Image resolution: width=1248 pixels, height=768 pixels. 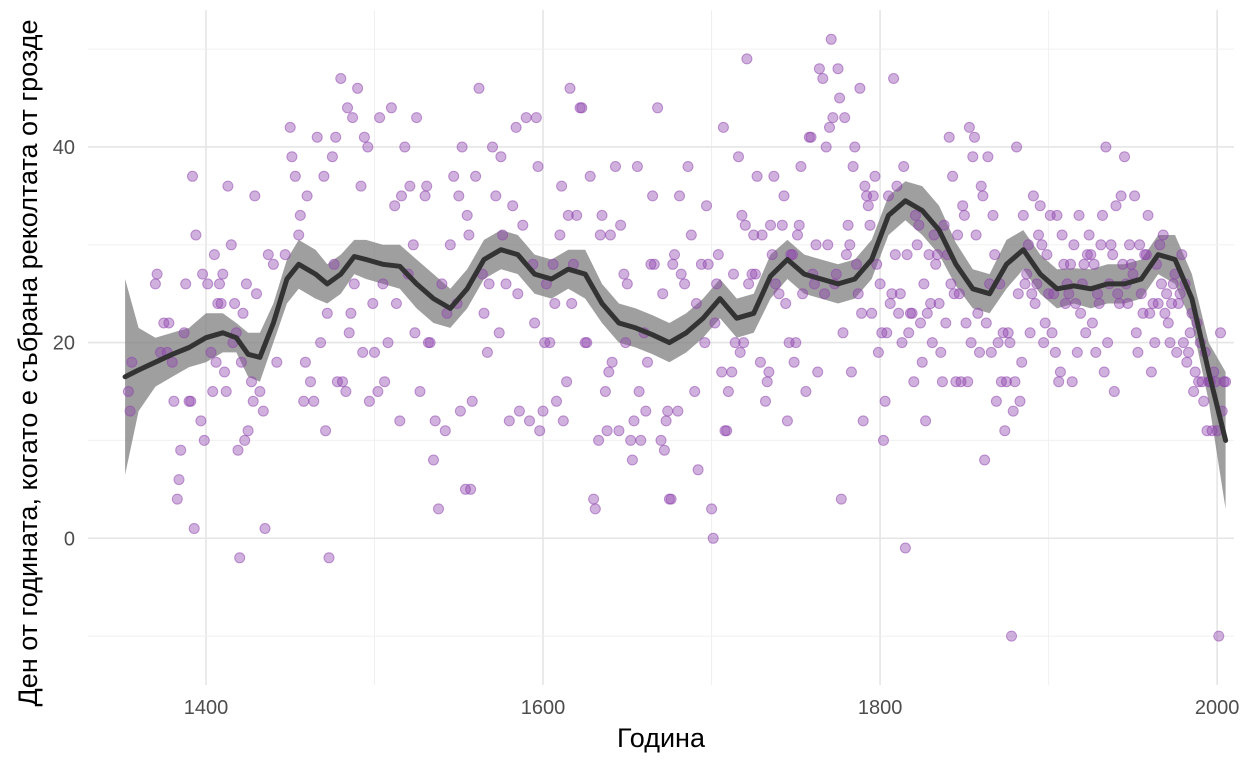 What do you see at coordinates (661, 738) in the screenshot?
I see `x-axis-title: Година` at bounding box center [661, 738].